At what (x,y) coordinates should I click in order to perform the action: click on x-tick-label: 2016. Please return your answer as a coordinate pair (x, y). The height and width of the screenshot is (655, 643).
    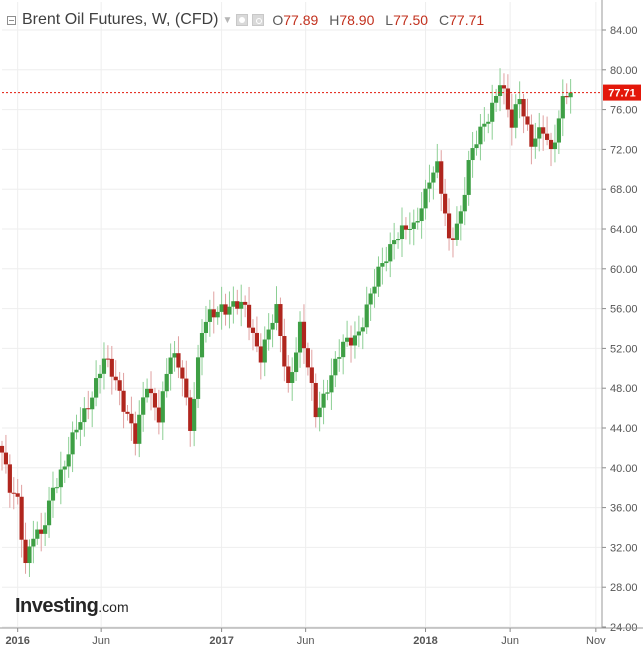
    Looking at the image, I should click on (17, 641).